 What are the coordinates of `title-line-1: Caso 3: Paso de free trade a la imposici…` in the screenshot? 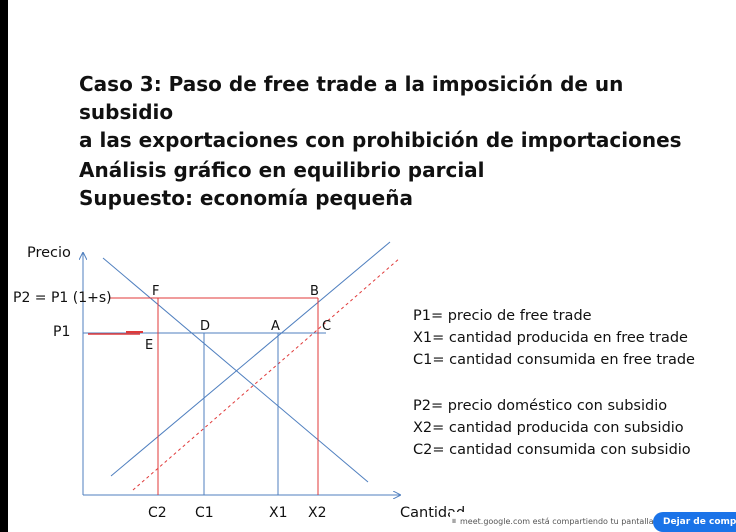 It's located at (351, 98).